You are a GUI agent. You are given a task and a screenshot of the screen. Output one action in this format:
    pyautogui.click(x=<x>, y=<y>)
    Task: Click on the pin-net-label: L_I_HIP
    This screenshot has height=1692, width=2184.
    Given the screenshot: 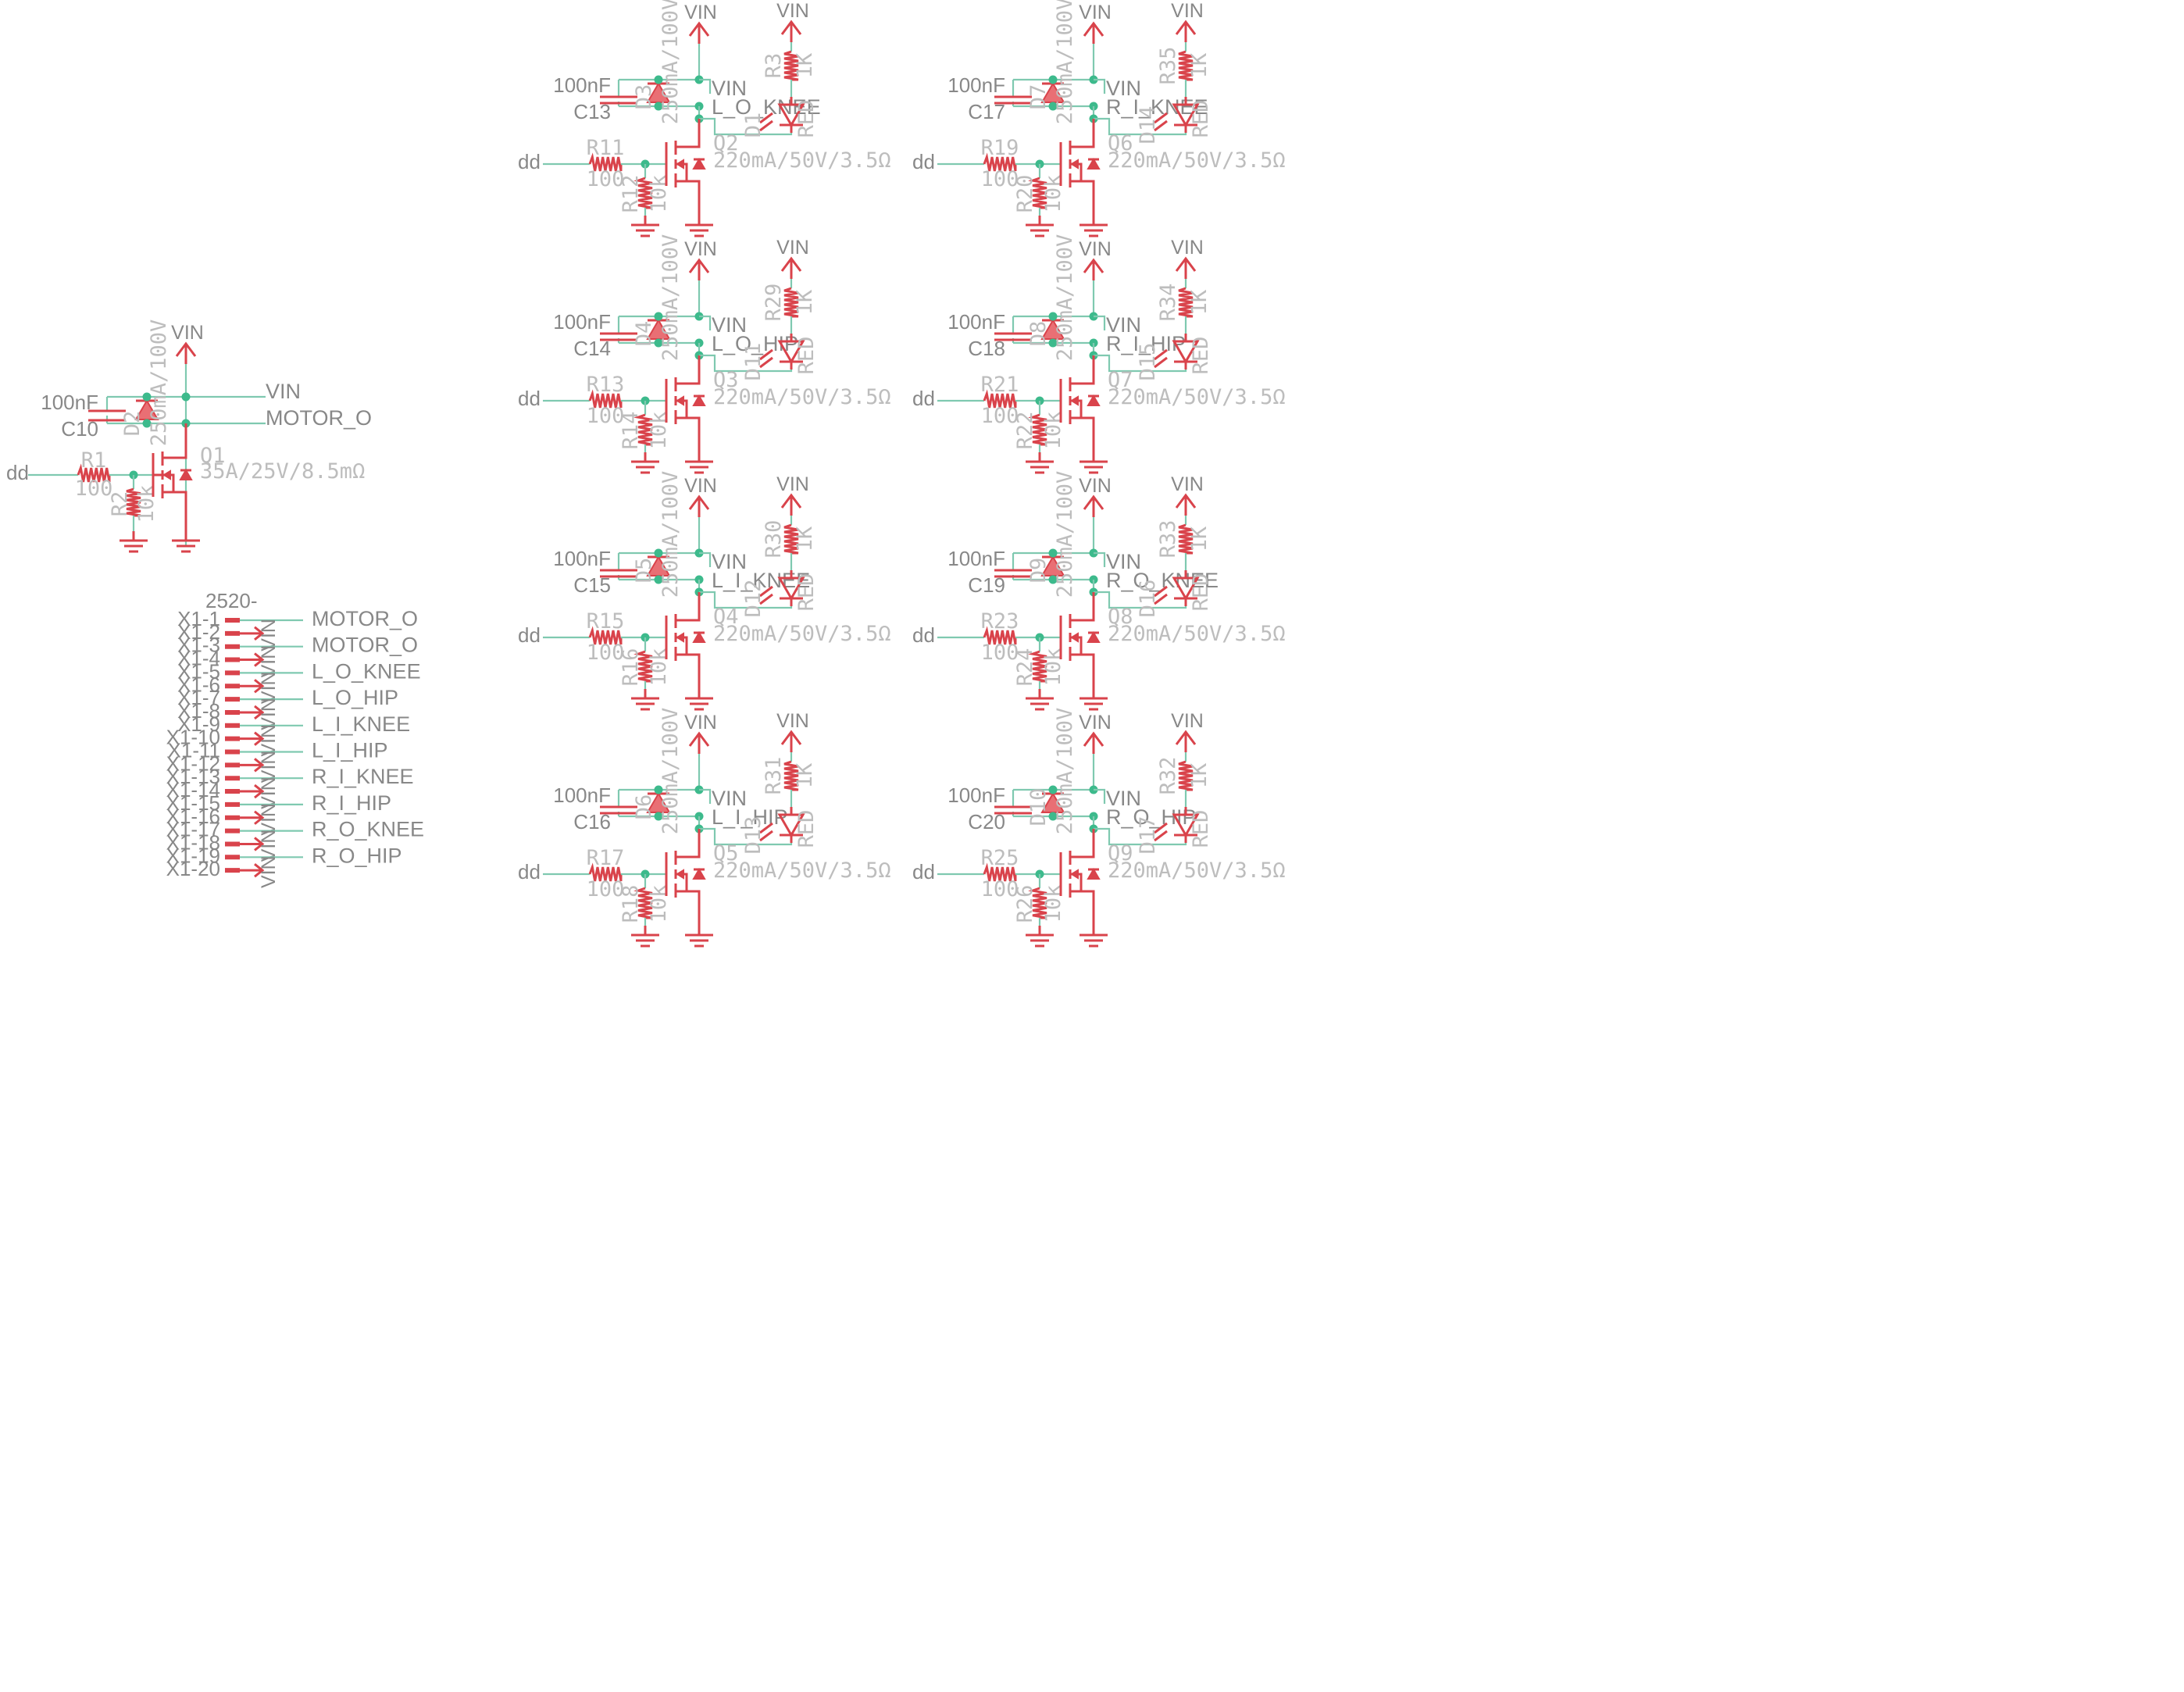 What is the action you would take?
    pyautogui.click(x=350, y=750)
    